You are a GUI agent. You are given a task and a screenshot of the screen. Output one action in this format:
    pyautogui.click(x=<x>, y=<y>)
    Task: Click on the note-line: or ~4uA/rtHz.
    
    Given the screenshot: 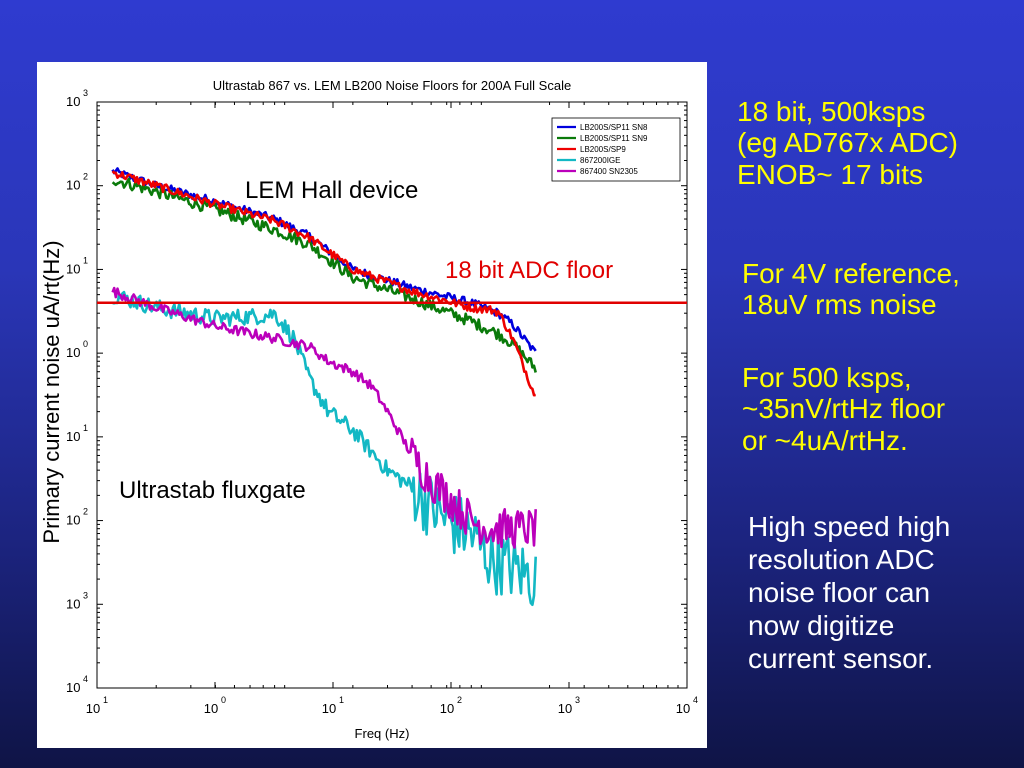 What is the action you would take?
    pyautogui.click(x=825, y=440)
    